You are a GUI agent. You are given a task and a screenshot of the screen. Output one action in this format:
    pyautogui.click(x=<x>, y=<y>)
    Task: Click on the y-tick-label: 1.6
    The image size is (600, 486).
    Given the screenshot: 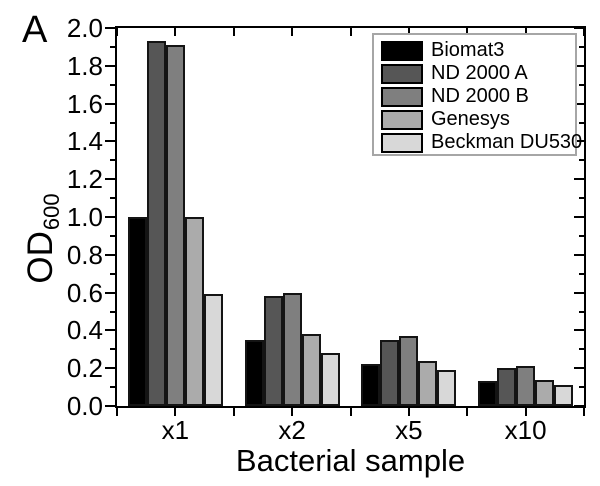 What is the action you would take?
    pyautogui.click(x=84, y=103)
    